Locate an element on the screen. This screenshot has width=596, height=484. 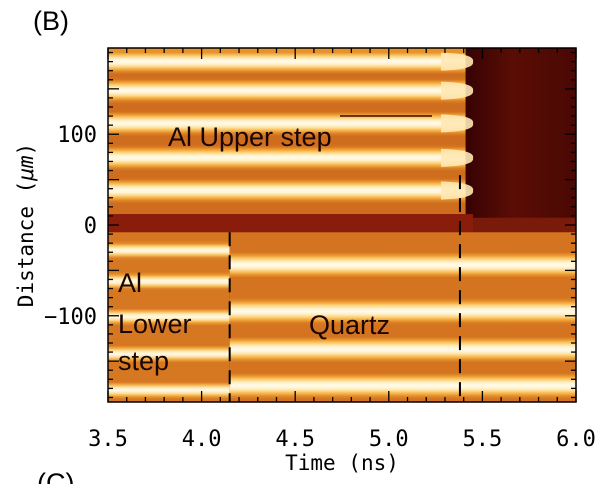
fringe-shifts is located at coordinates (457, 126).